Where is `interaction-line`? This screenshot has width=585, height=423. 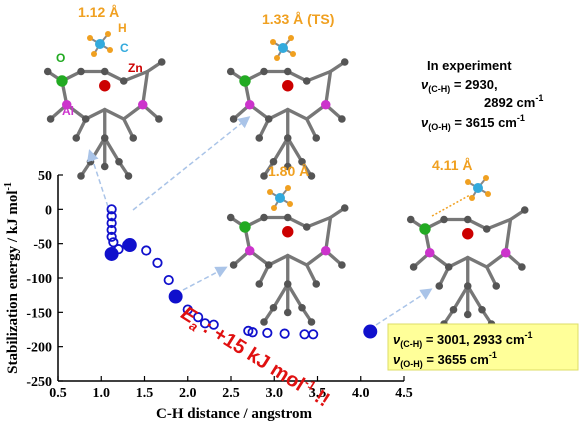 interaction-line is located at coordinates (451, 205).